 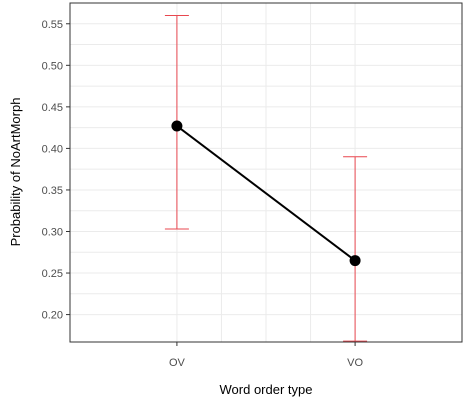 What do you see at coordinates (52, 316) in the screenshot?
I see `y-tick-label: 0.20` at bounding box center [52, 316].